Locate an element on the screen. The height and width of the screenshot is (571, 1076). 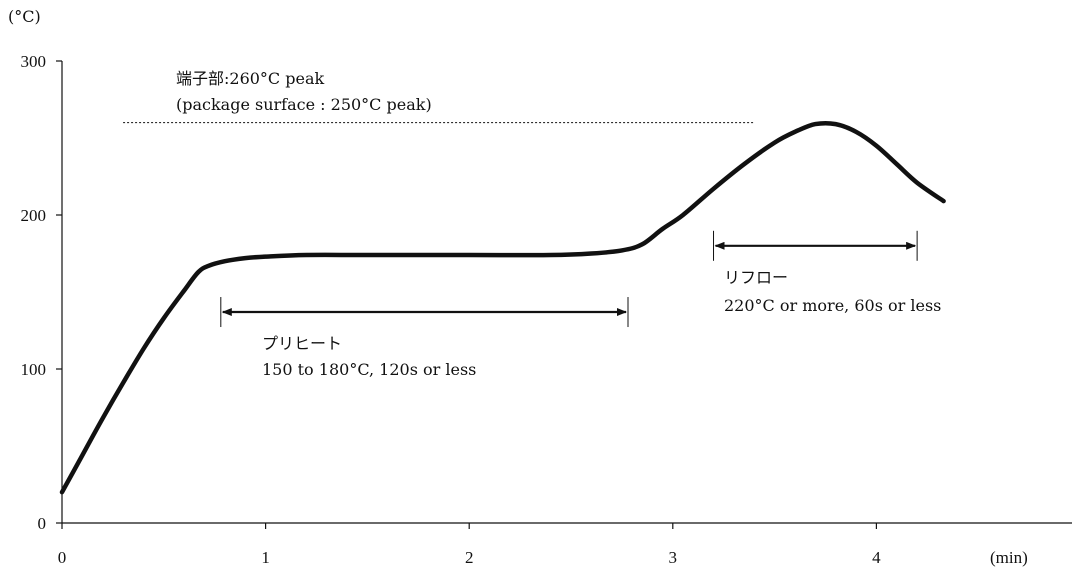
y-tick-label: 300 is located at coordinates (34, 61).